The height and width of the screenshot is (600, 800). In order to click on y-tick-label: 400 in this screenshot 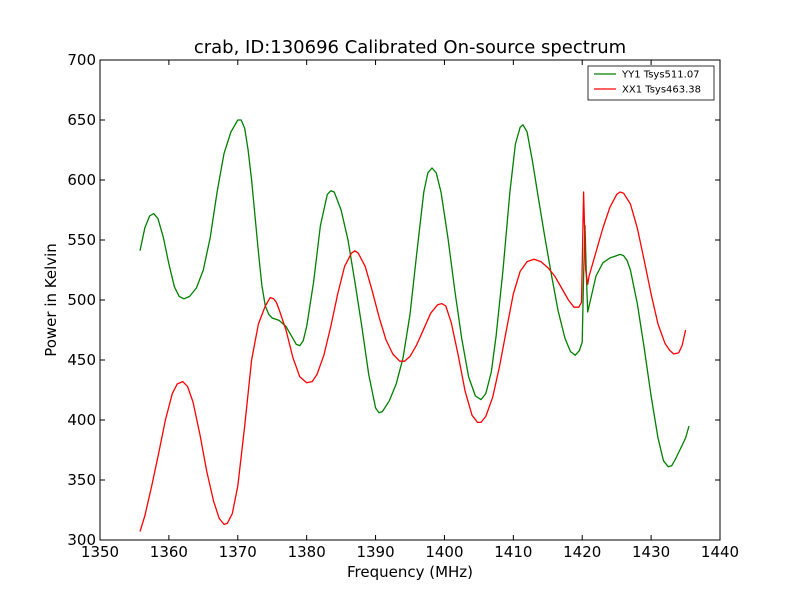, I will do `click(81, 420)`.